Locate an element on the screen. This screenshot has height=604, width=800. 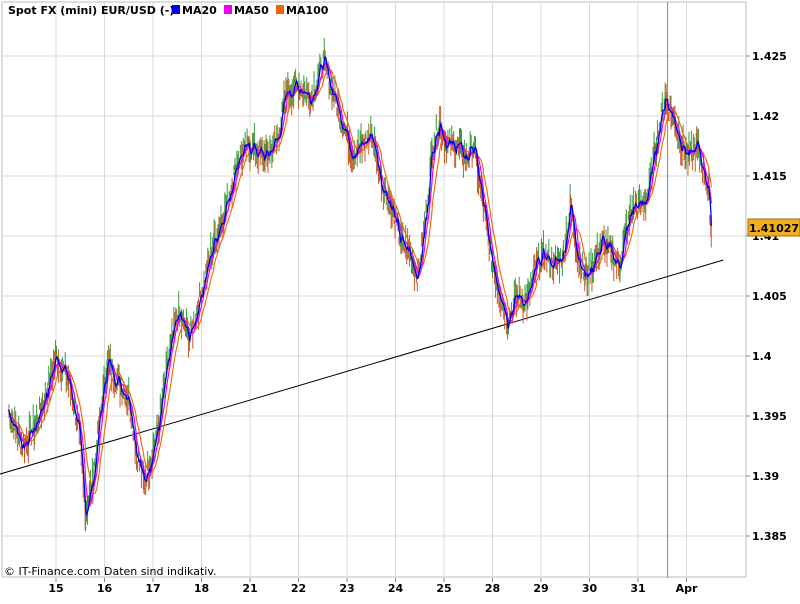
legend: MA20 MA50 MA100 is located at coordinates (250, 10).